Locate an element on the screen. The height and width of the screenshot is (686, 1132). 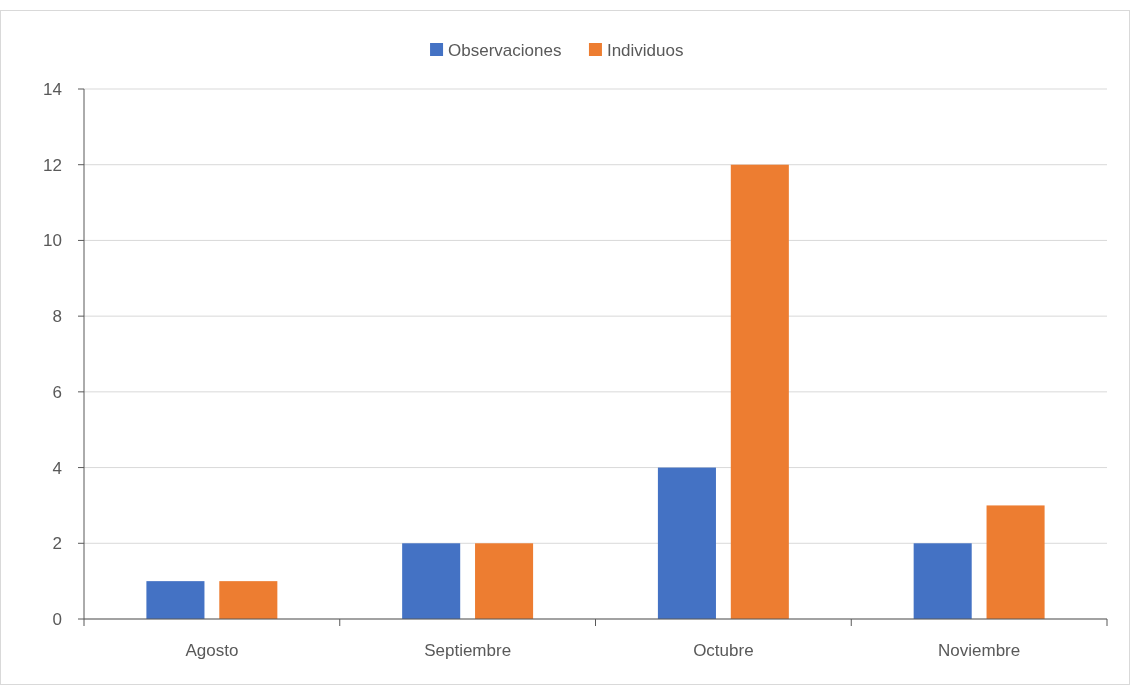
legend-label: Individuos is located at coordinates (645, 50).